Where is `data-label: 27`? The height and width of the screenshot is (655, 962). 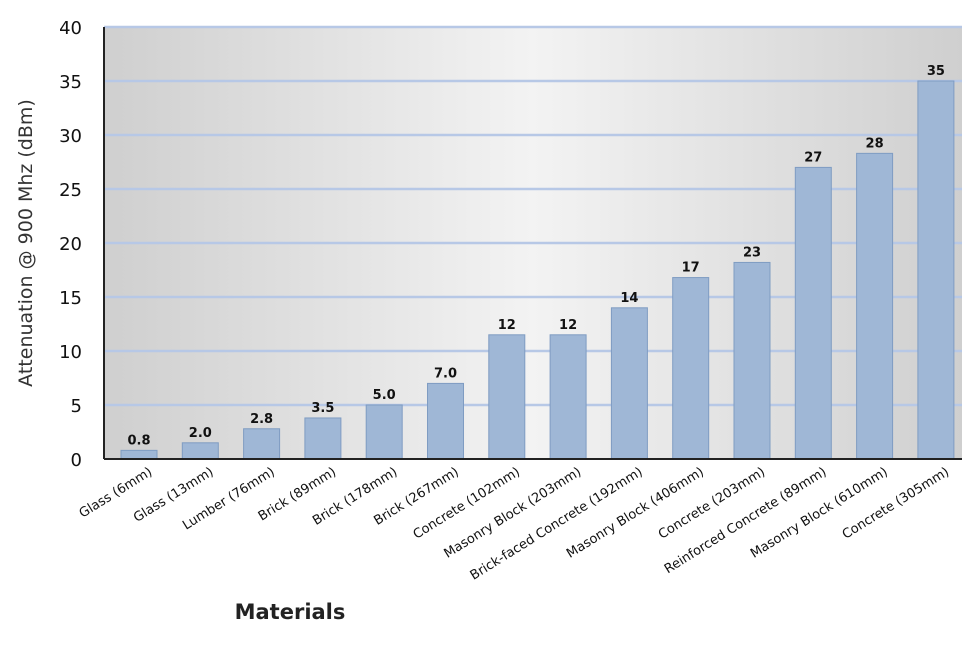 data-label: 27 is located at coordinates (813, 157).